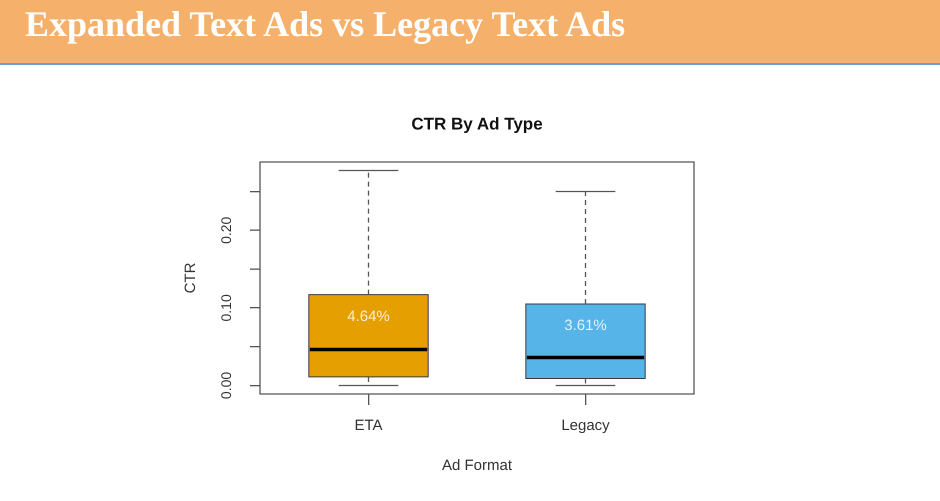  What do you see at coordinates (585, 425) in the screenshot?
I see `x-tick-label: Legacy` at bounding box center [585, 425].